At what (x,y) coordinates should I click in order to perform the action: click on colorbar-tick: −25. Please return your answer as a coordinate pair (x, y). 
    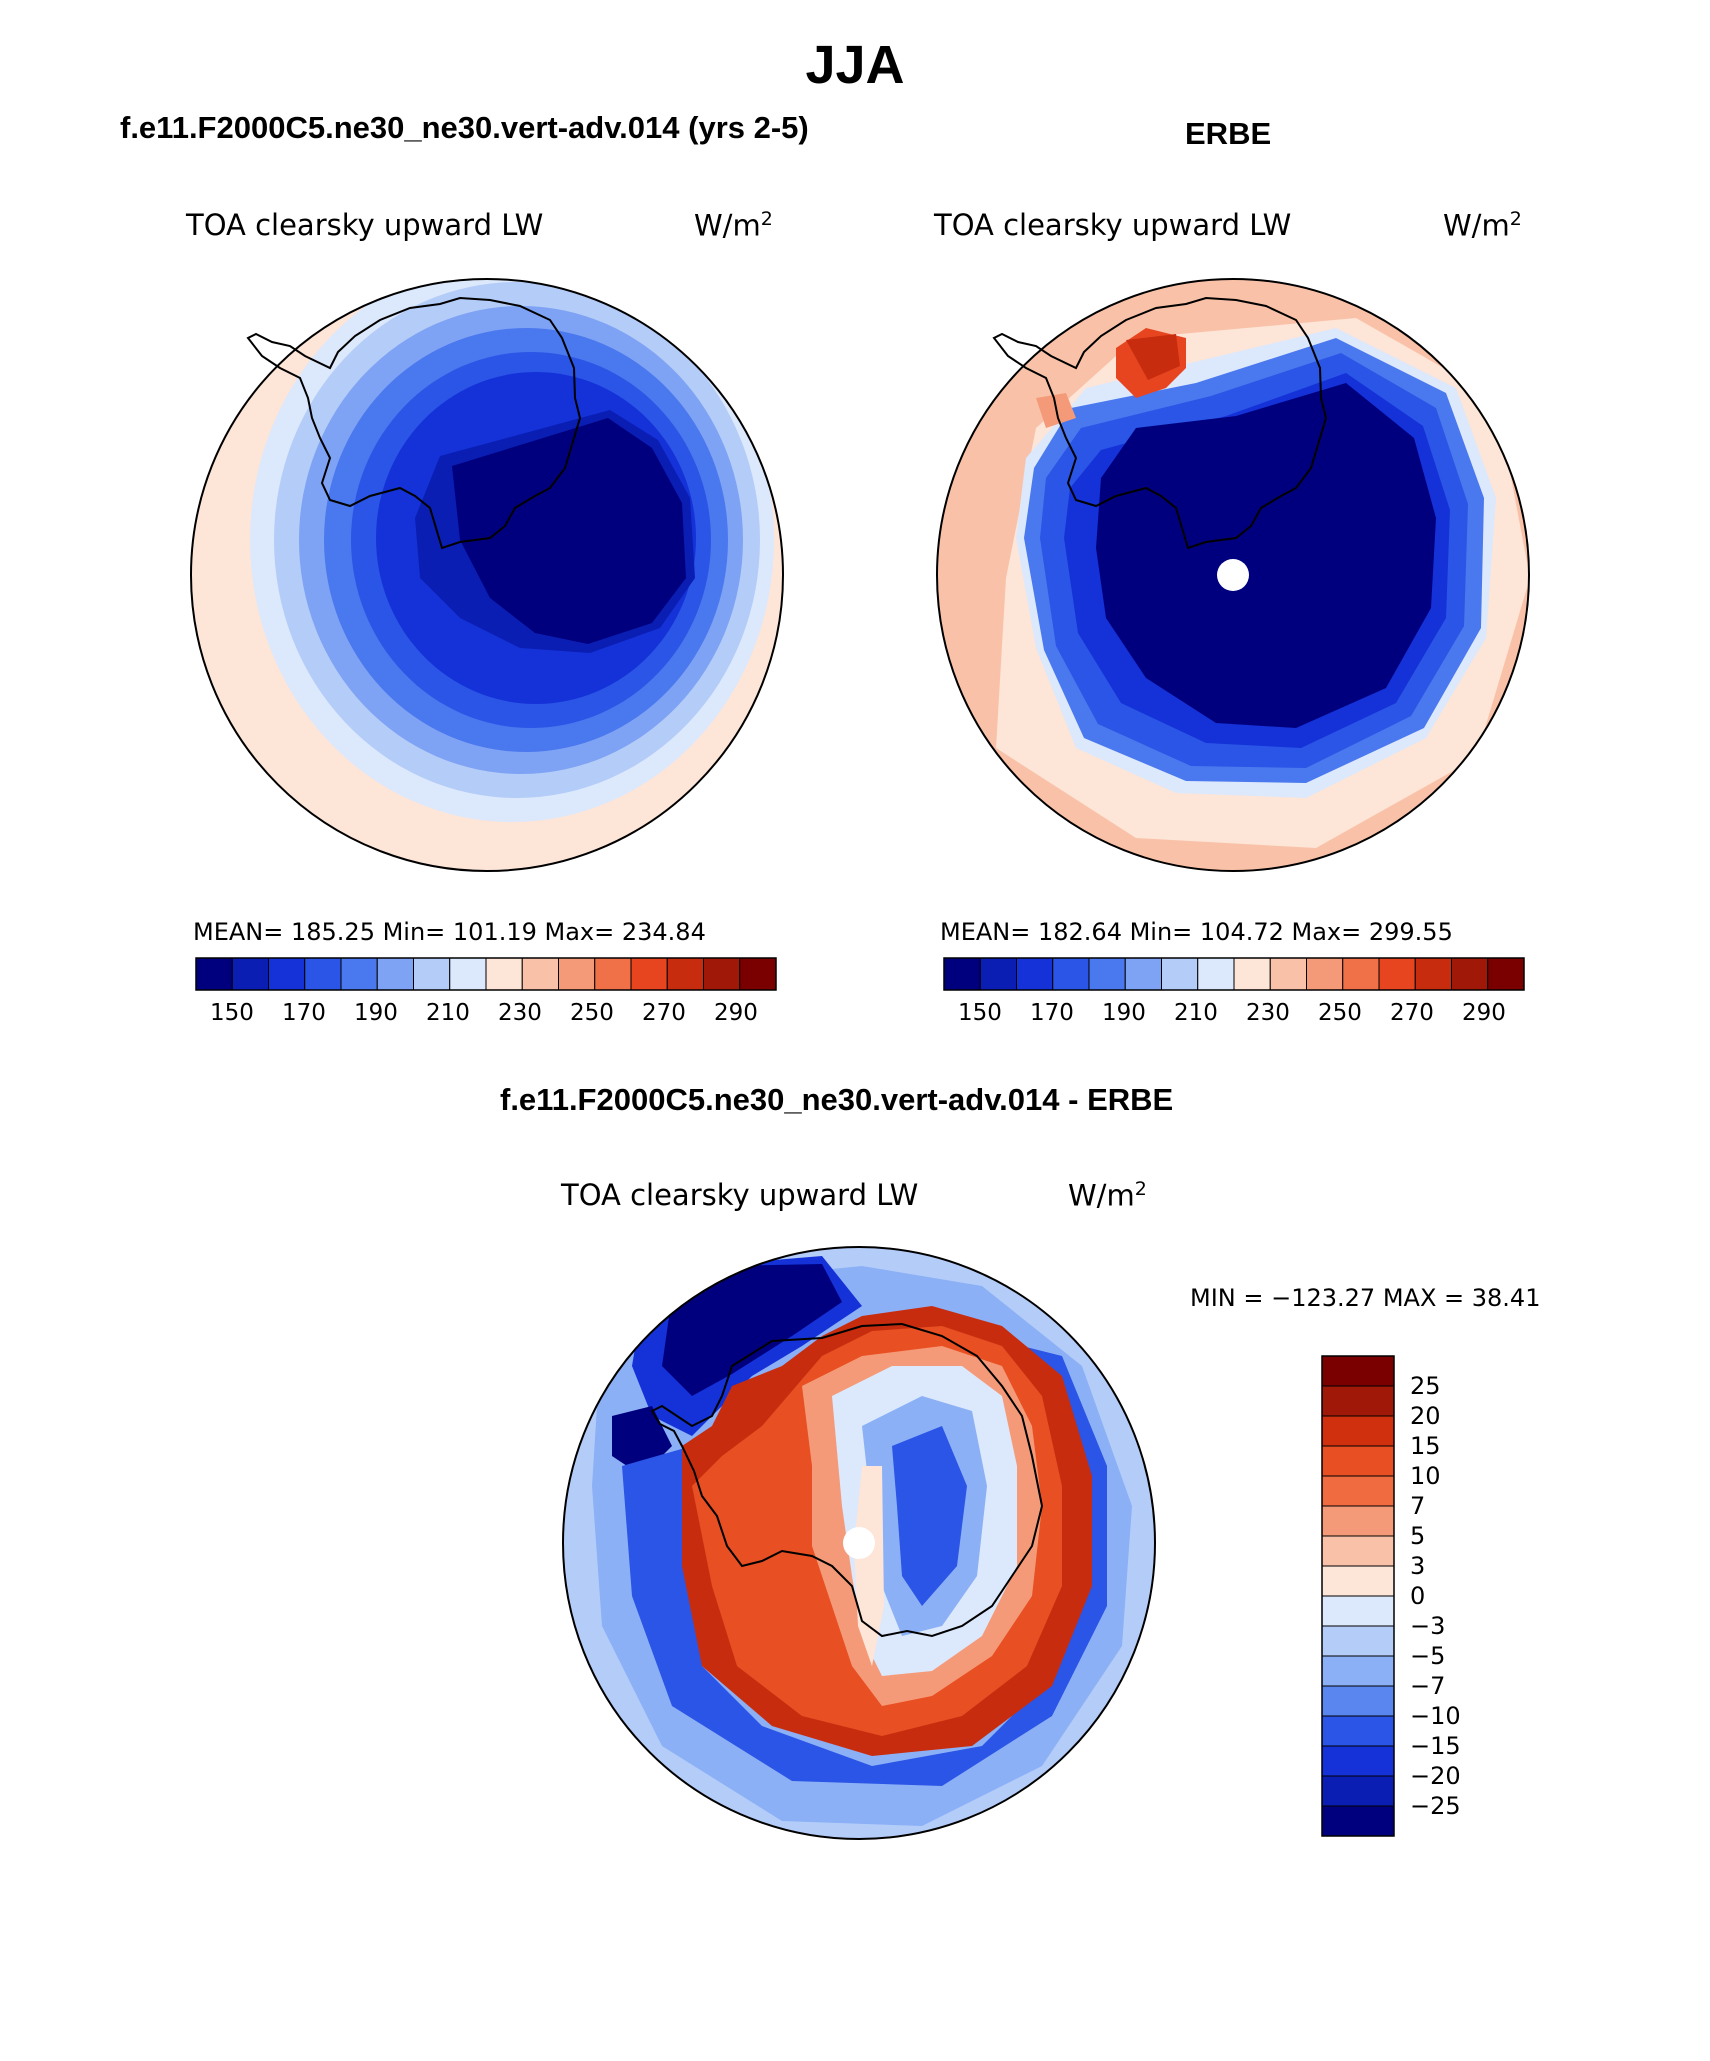
    Looking at the image, I should click on (1435, 1806).